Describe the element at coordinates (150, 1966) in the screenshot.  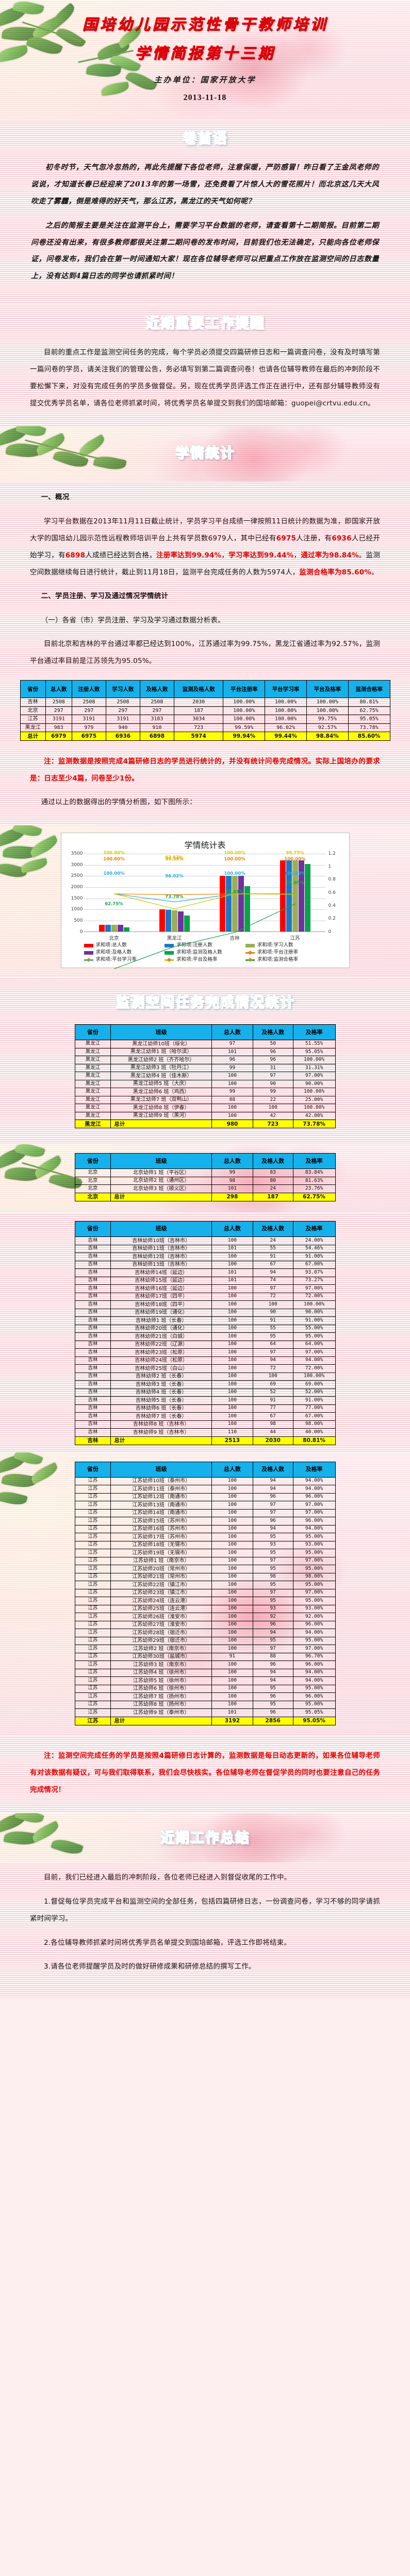
I see `summary-paragraph-4: 3.请各位老师提醒学员及时的做好研修成果和研修总结的撰写工作。` at that location.